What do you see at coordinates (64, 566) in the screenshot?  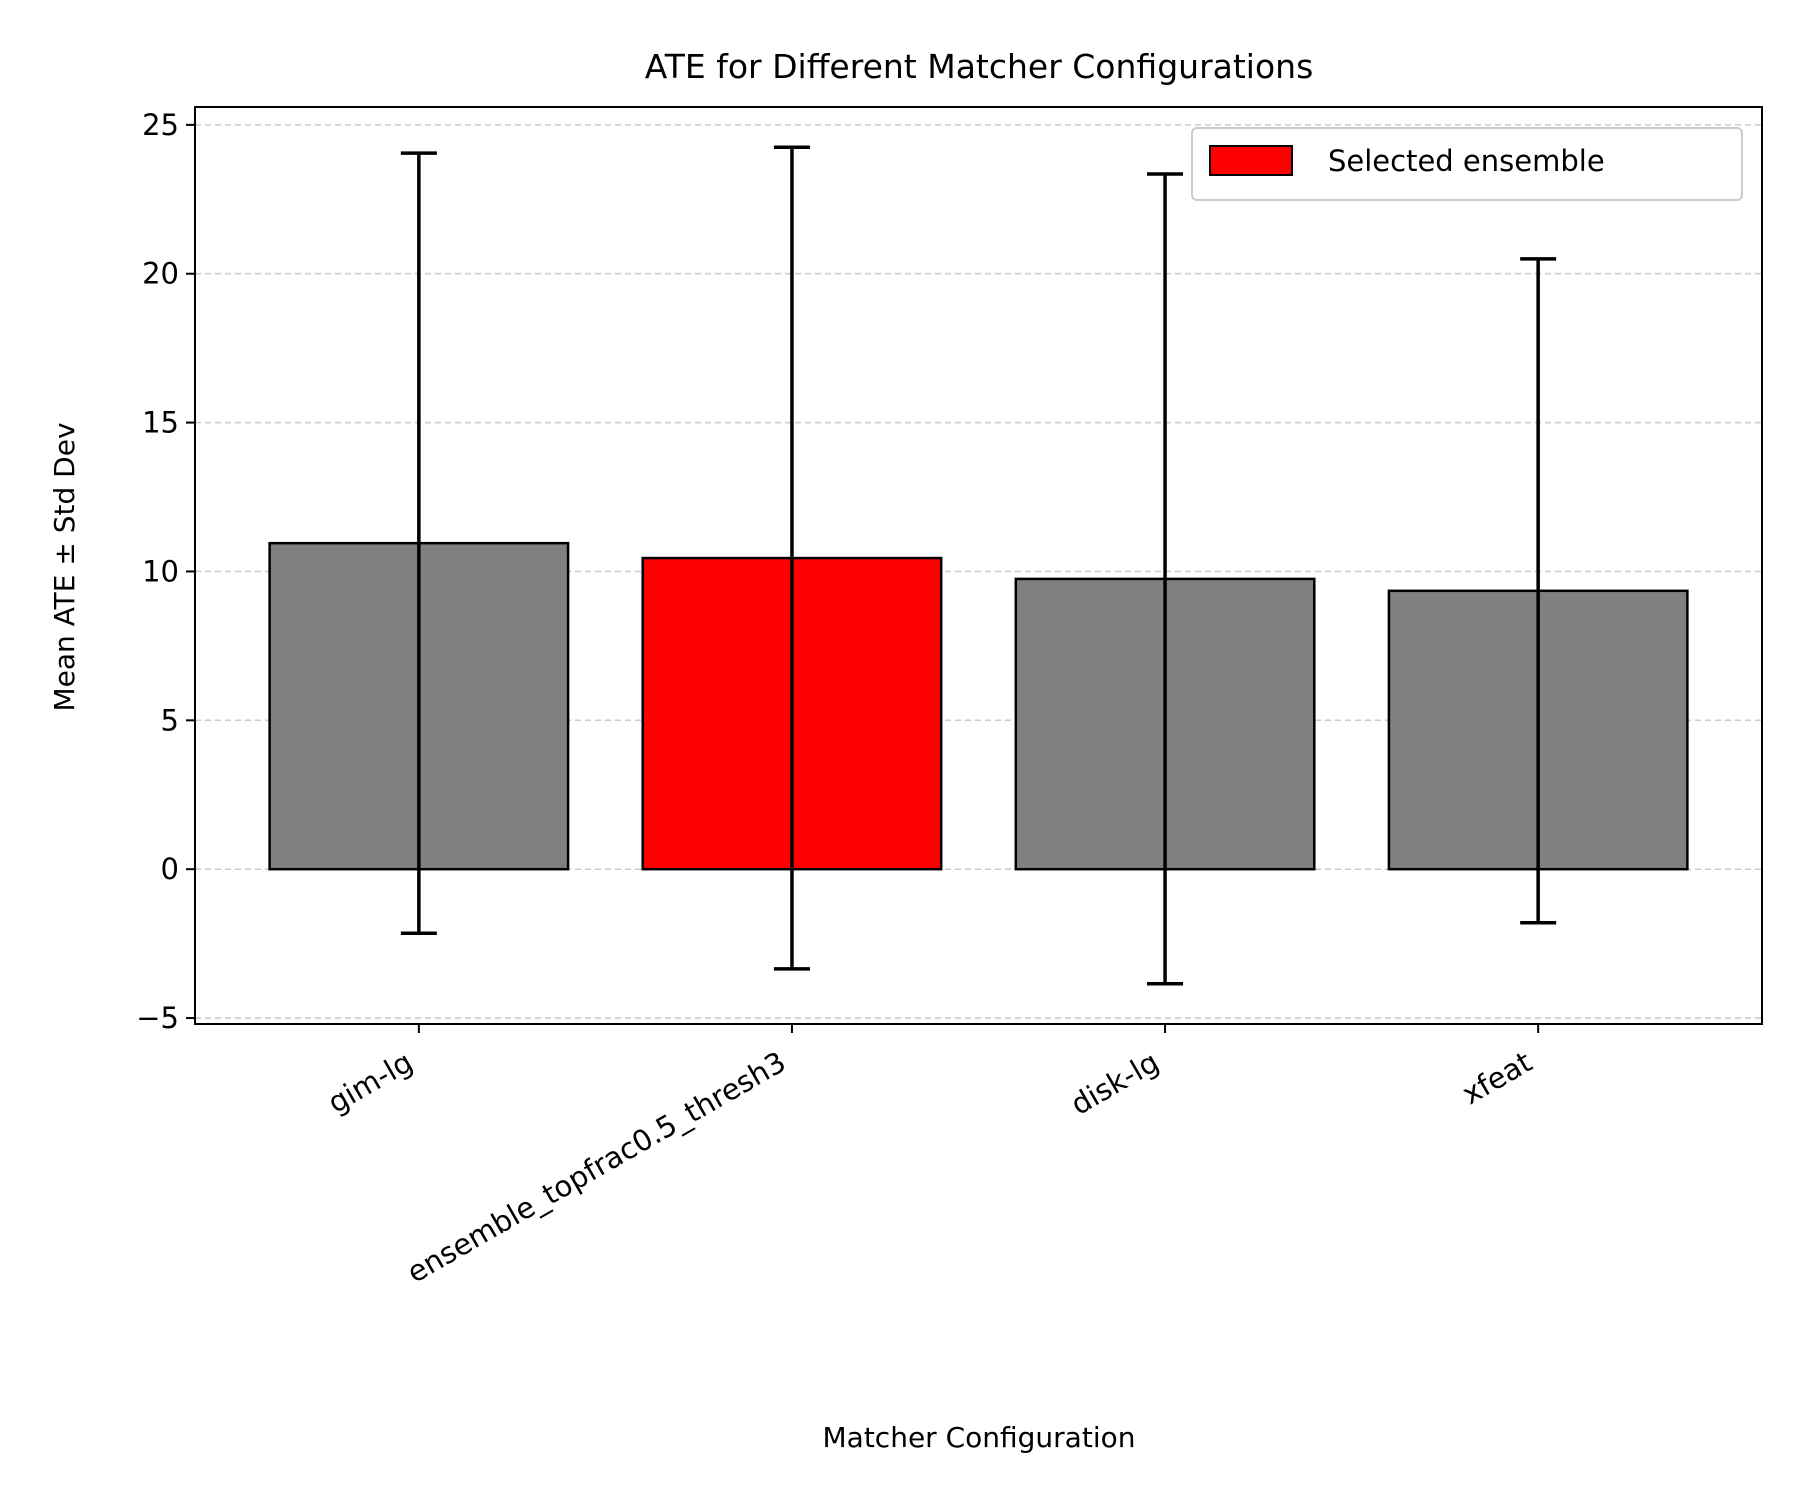 I see `y-axis-label: Mean ATE ± Std Dev` at bounding box center [64, 566].